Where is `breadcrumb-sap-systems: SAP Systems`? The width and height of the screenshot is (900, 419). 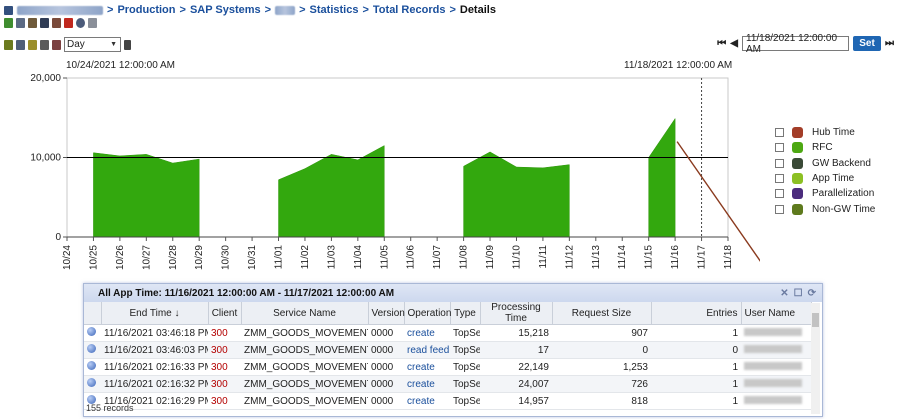
breadcrumb-sap-systems: SAP Systems is located at coordinates (225, 10).